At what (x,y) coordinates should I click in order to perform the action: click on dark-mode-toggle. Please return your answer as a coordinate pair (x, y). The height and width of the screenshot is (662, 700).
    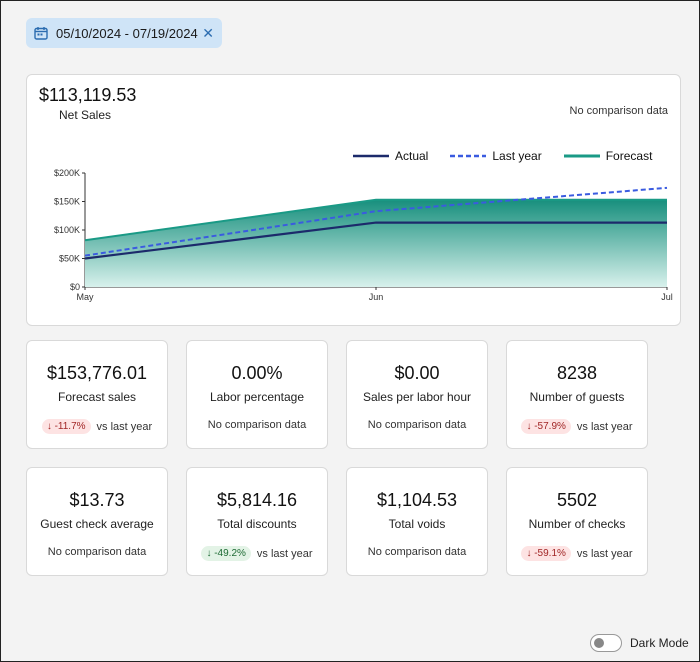
    Looking at the image, I should click on (606, 643).